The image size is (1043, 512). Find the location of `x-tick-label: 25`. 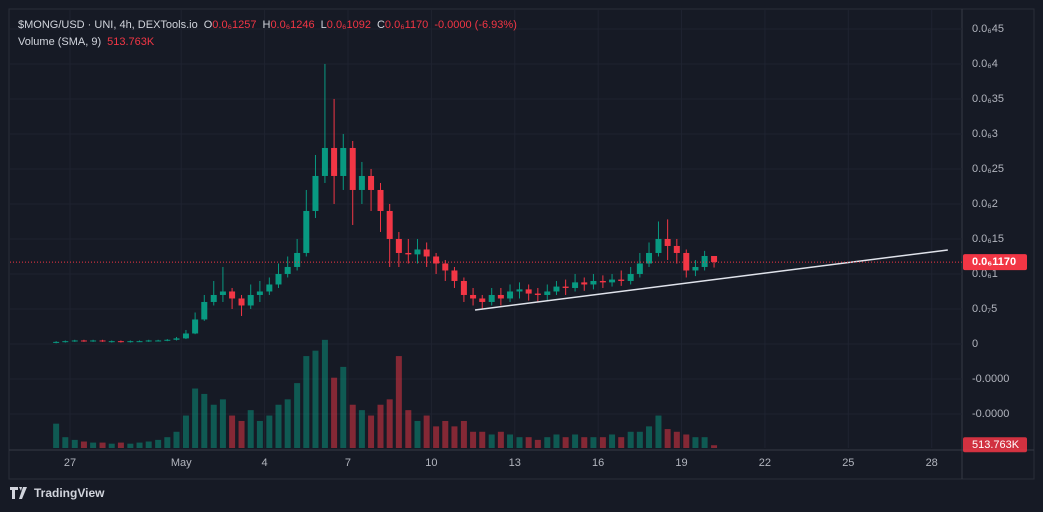

x-tick-label: 25 is located at coordinates (848, 463).